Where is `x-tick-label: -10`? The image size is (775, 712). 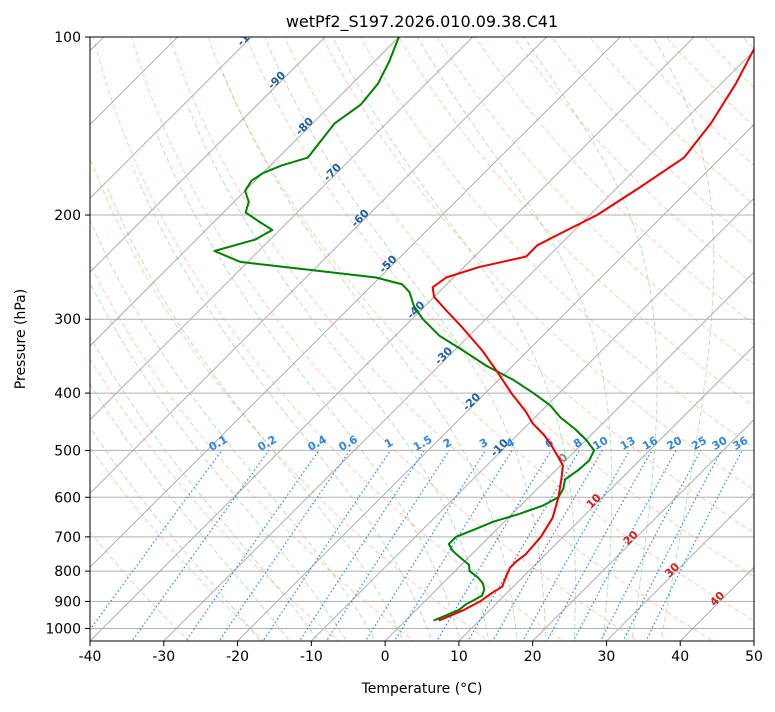 x-tick-label: -10 is located at coordinates (311, 657).